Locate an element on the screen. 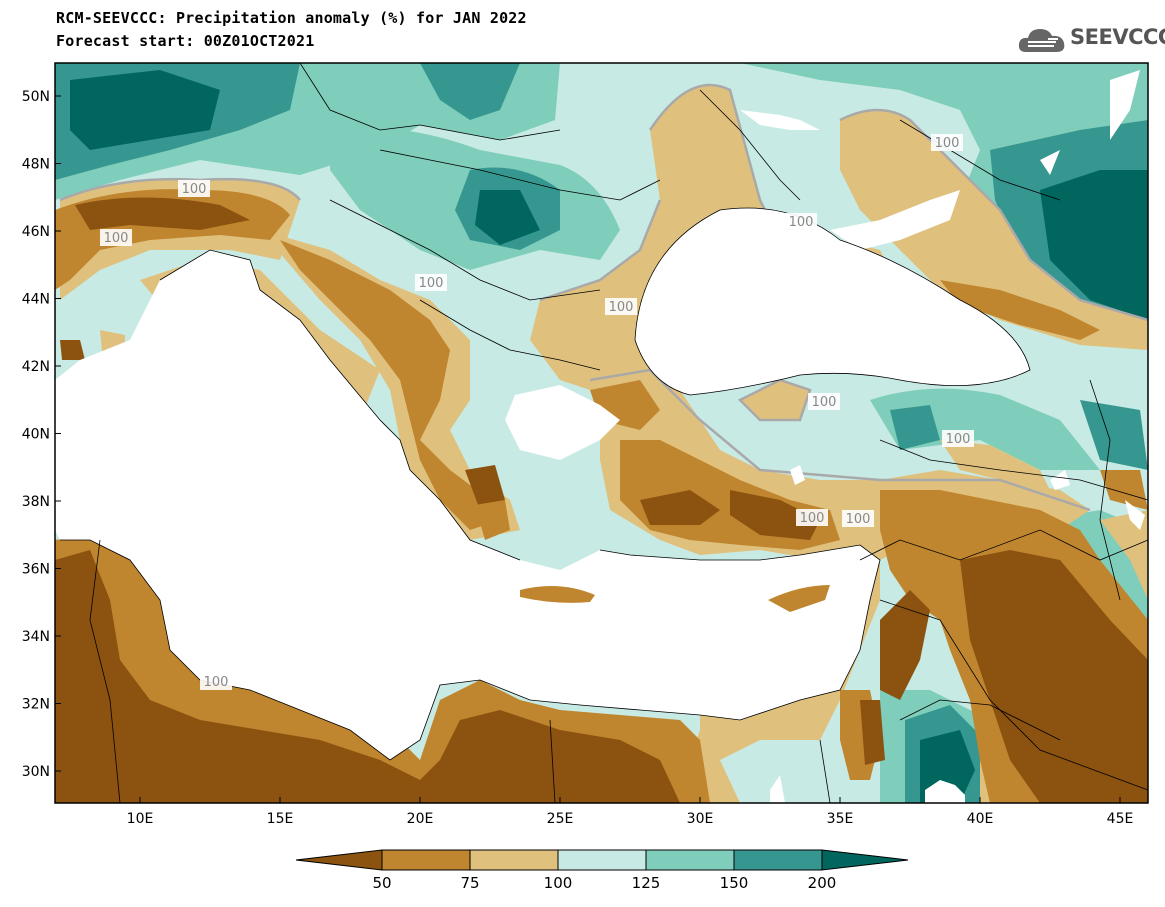 The height and width of the screenshot is (907, 1165). colorbar-label: 200 is located at coordinates (822, 883).